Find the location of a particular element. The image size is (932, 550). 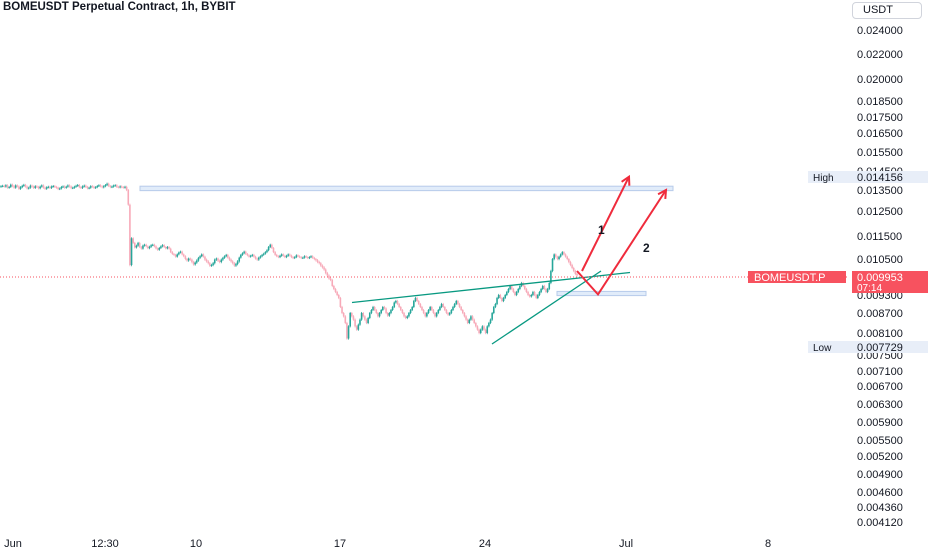

y-tick-label: 0.008700 is located at coordinates (880, 314).